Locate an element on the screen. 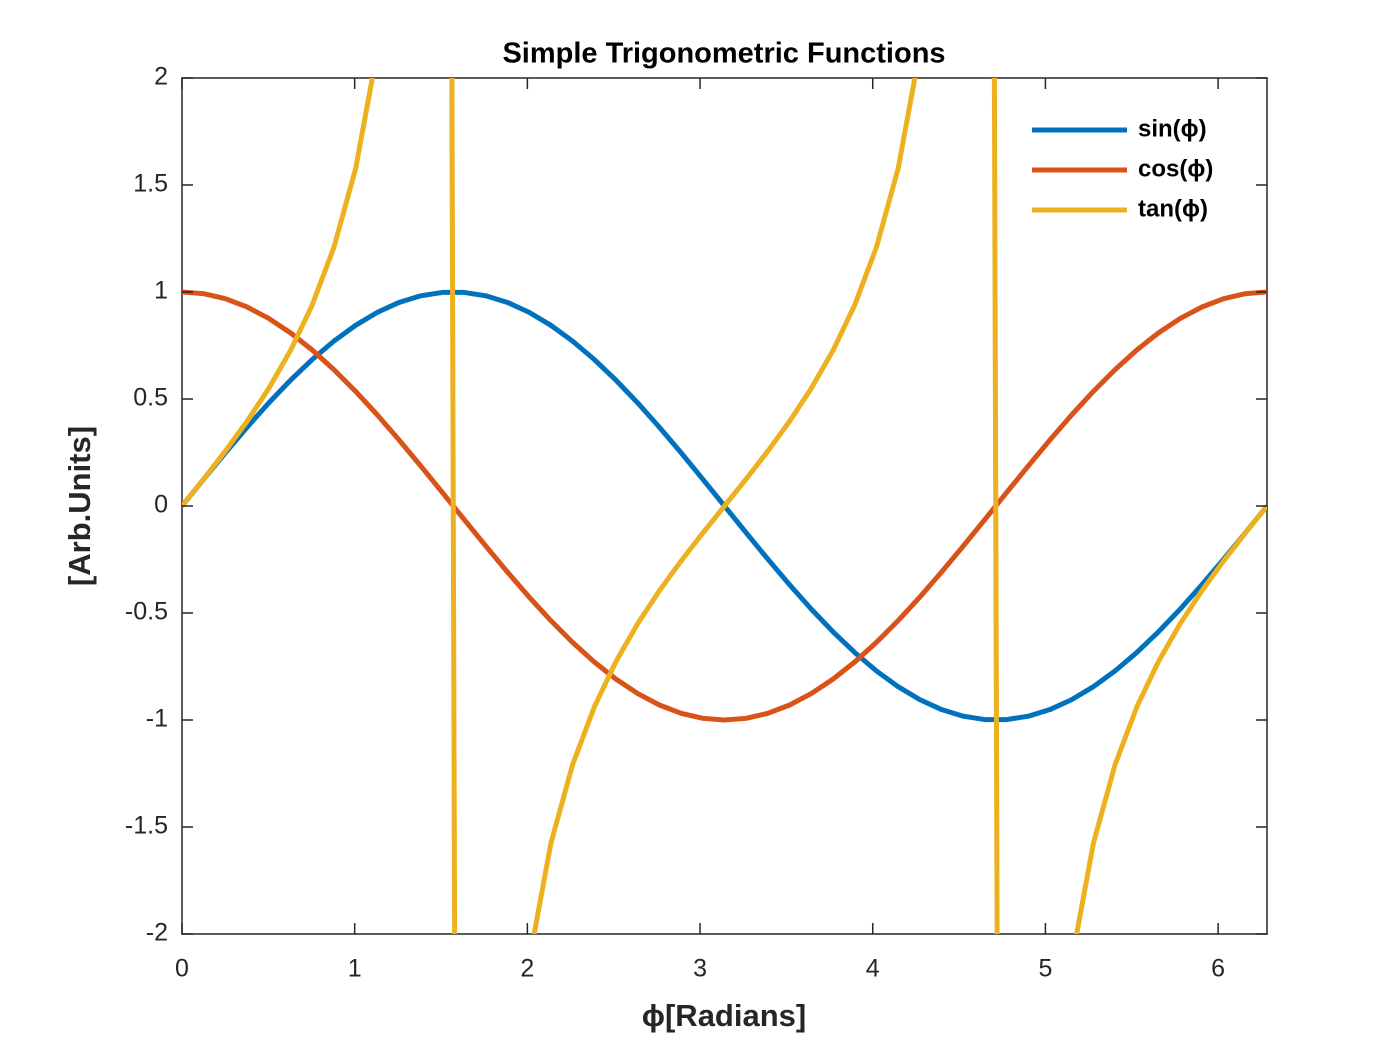 The image size is (1400, 1055). y-tick-label: 0 is located at coordinates (161, 505).